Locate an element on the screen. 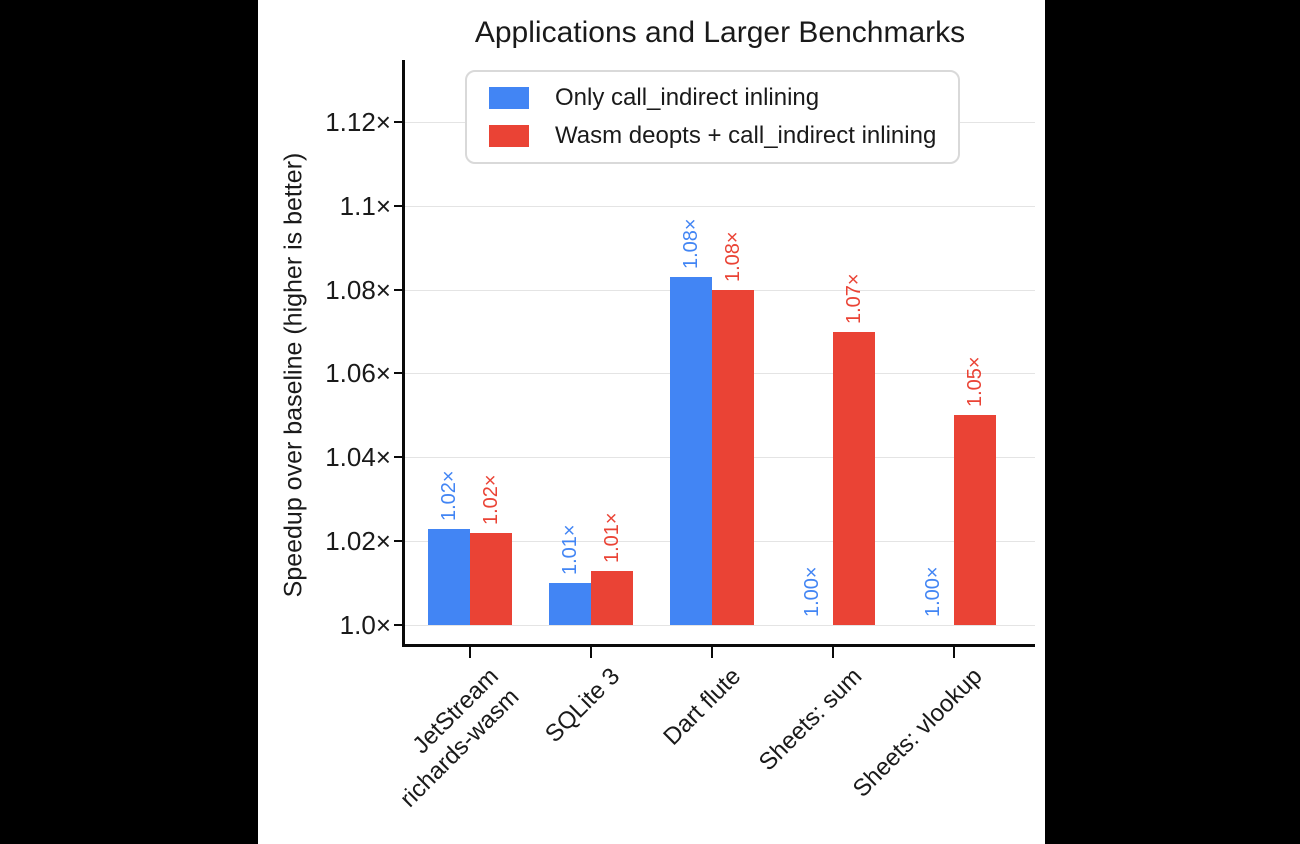  bar-value-label: 1.05× is located at coordinates (975, 382).